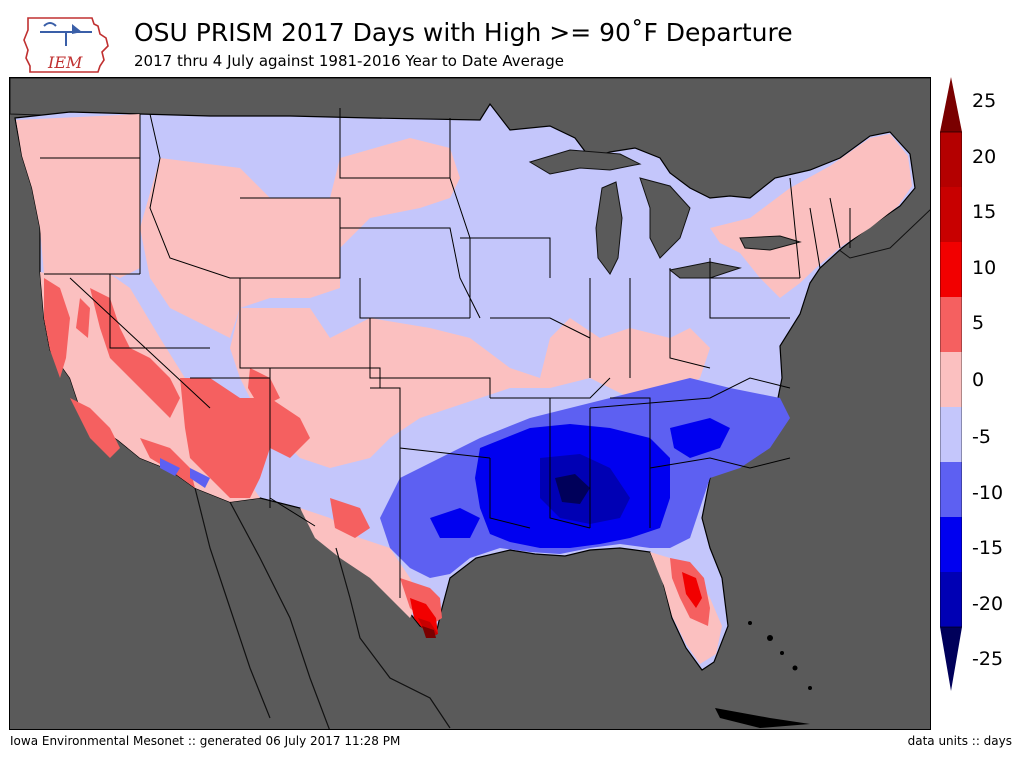 The height and width of the screenshot is (768, 1024). Describe the element at coordinates (978, 380) in the screenshot. I see `colorbar-label: 0` at that location.